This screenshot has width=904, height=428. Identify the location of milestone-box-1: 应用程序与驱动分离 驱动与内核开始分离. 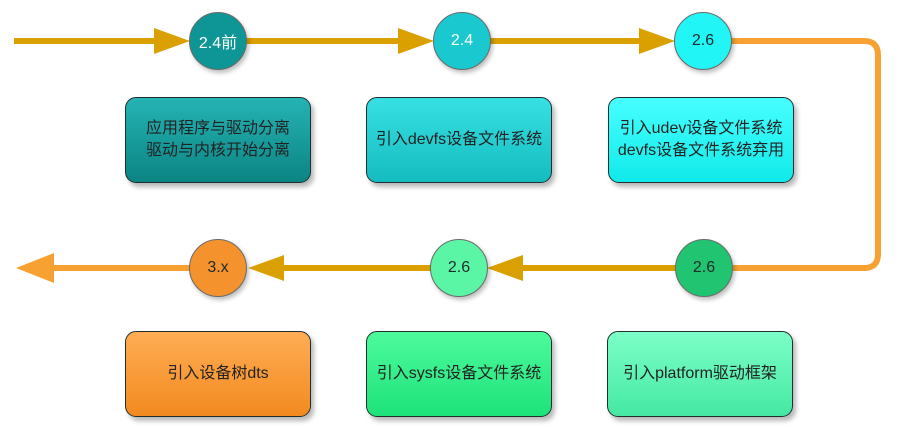
(218, 140).